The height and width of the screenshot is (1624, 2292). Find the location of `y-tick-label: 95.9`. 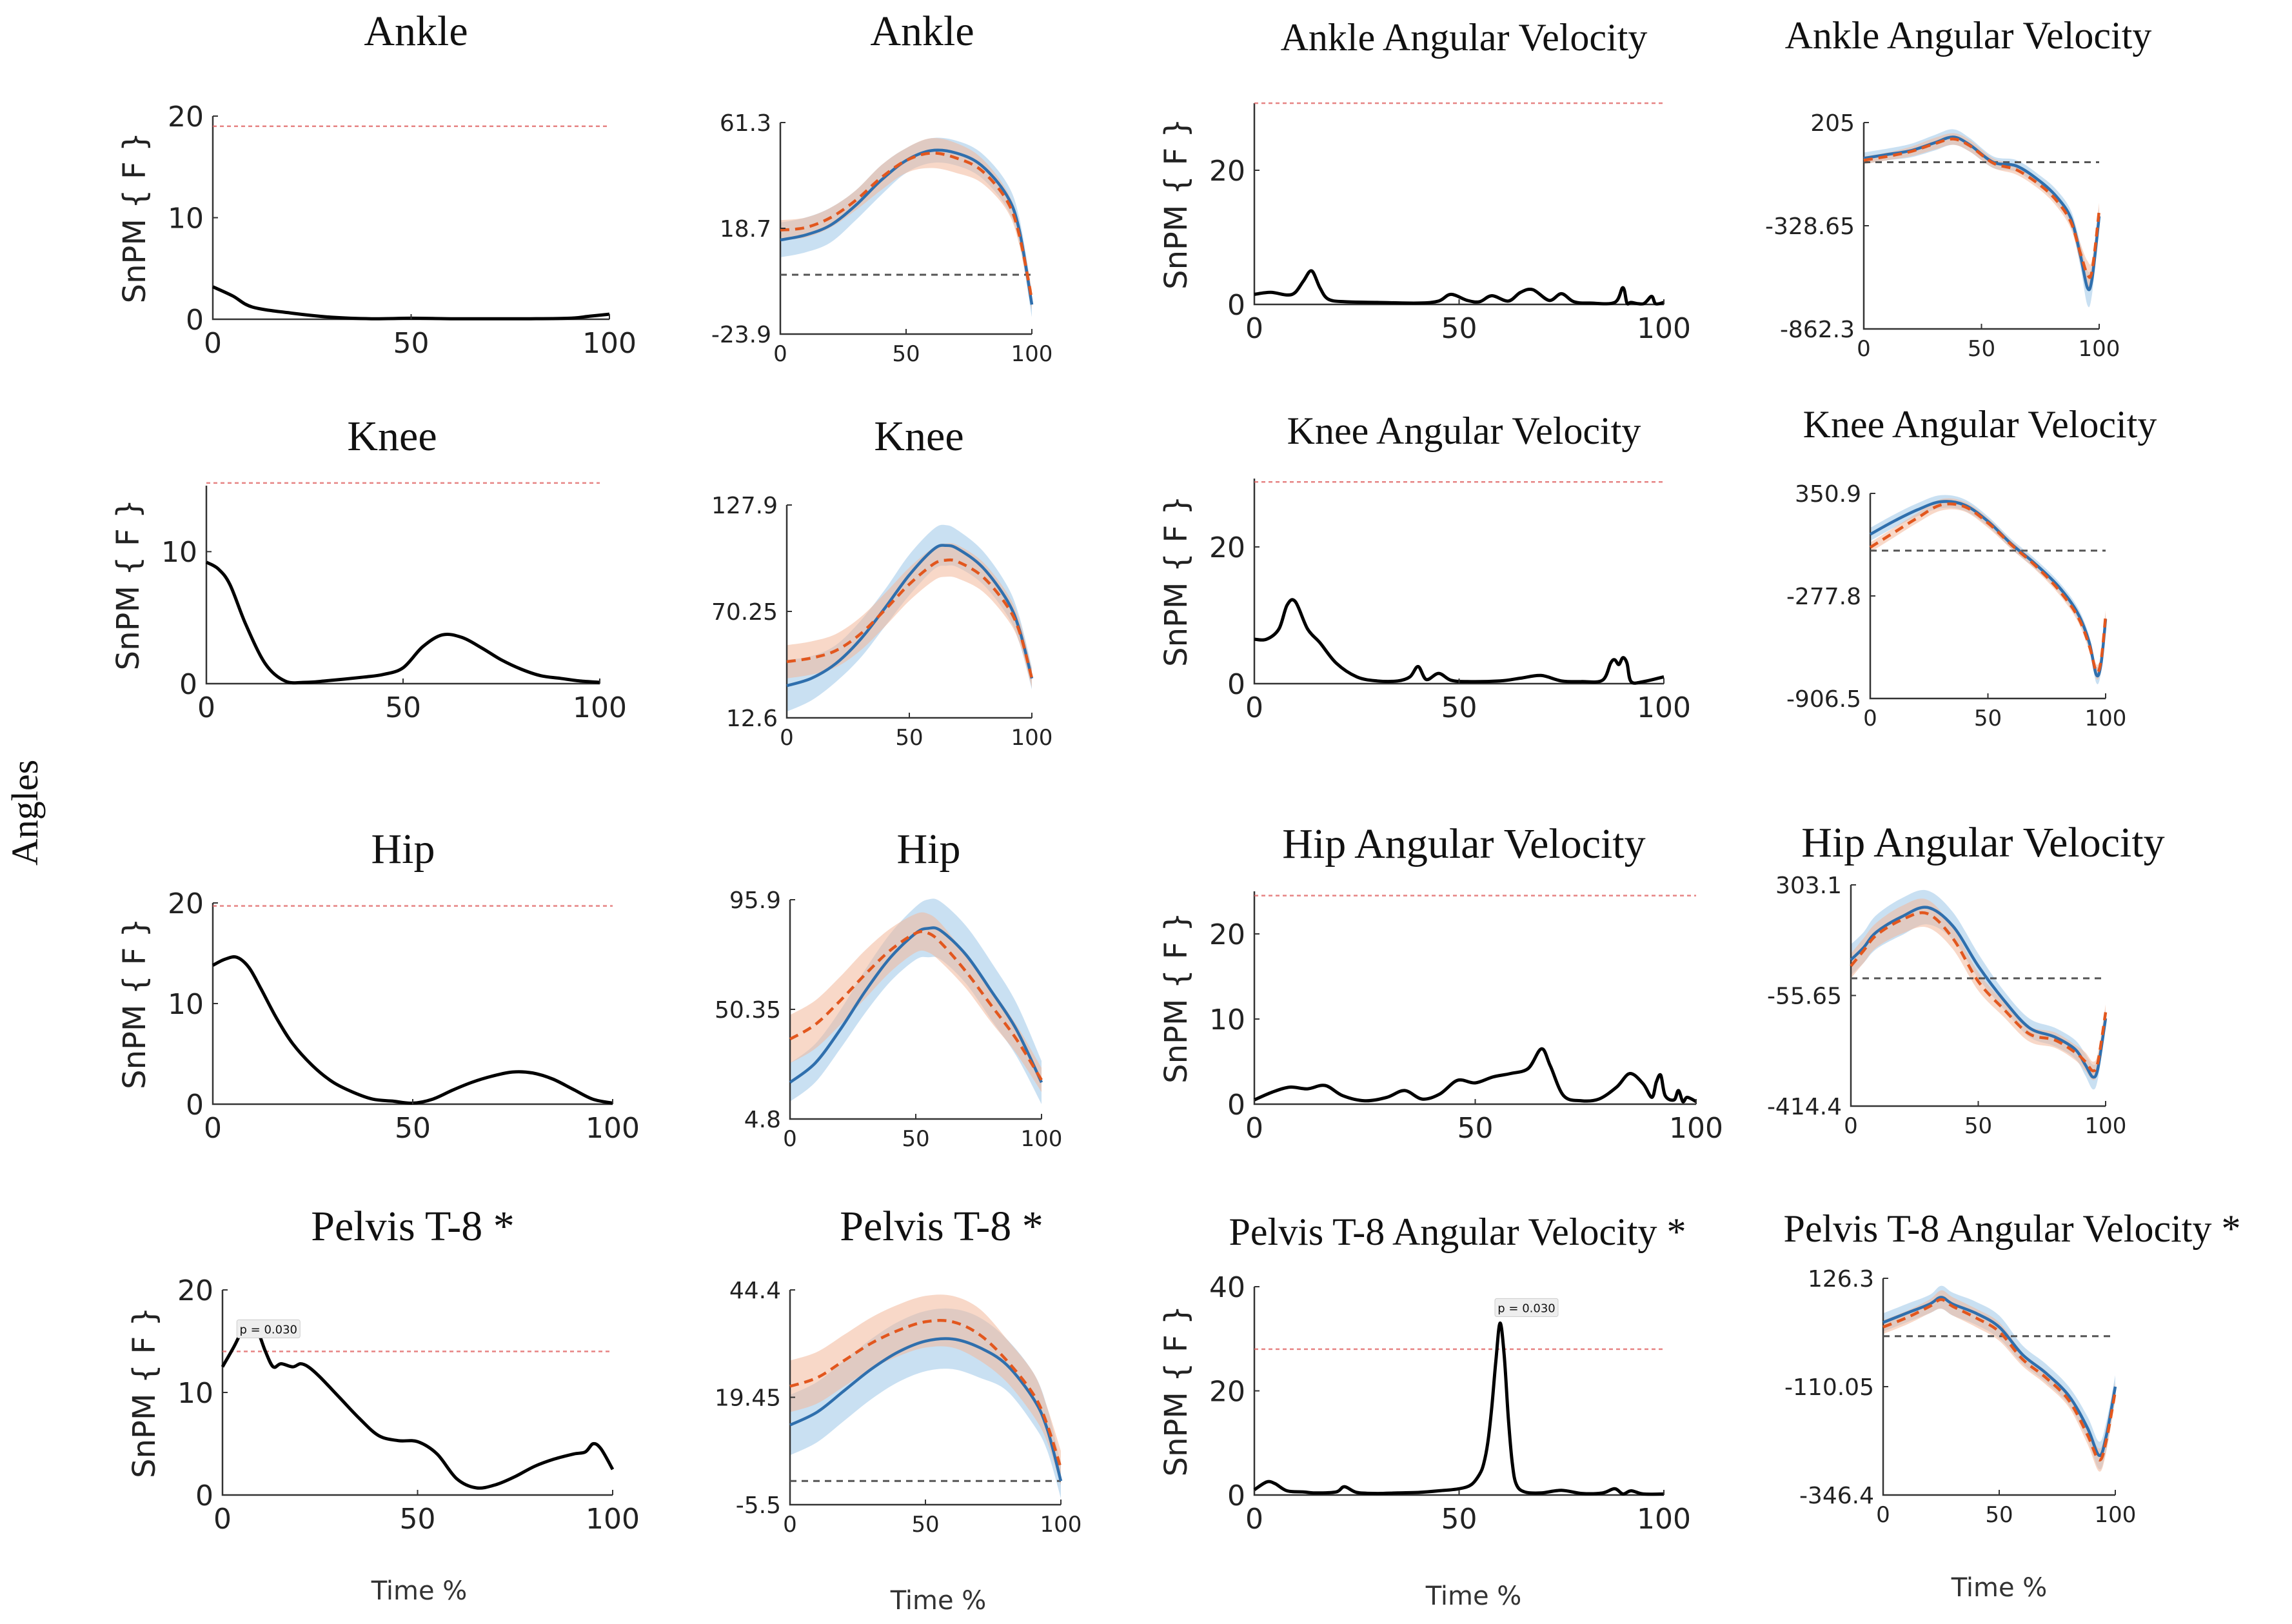

y-tick-label: 95.9 is located at coordinates (755, 900).